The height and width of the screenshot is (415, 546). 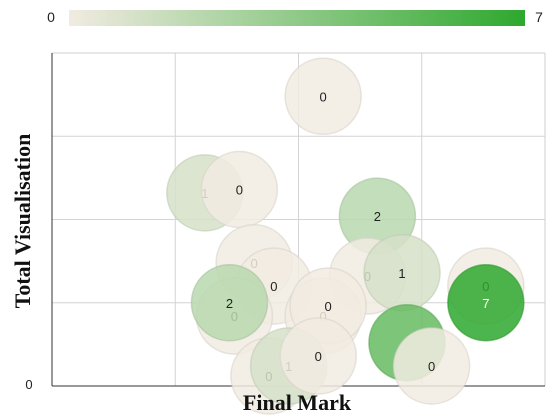 I want to click on bubble-label: 7, so click(x=485, y=303).